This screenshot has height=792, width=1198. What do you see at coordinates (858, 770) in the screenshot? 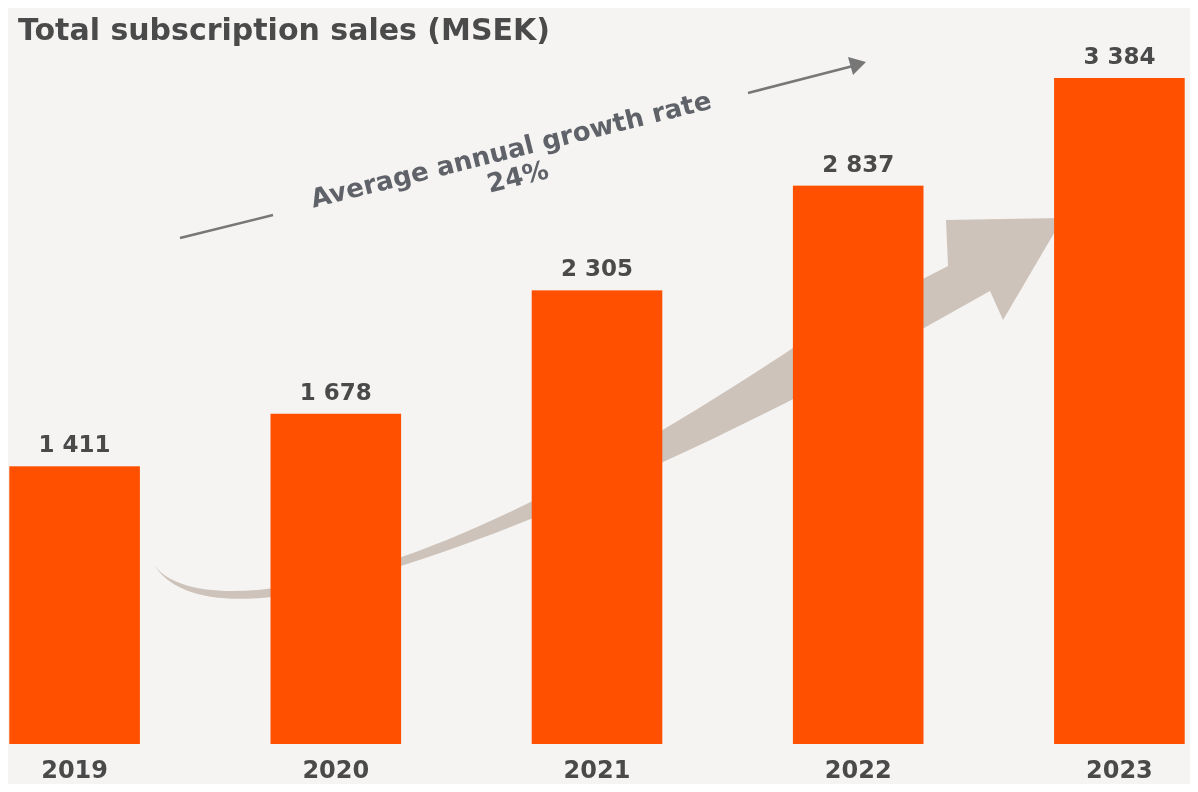
I see `x-tick-label: 2022` at bounding box center [858, 770].